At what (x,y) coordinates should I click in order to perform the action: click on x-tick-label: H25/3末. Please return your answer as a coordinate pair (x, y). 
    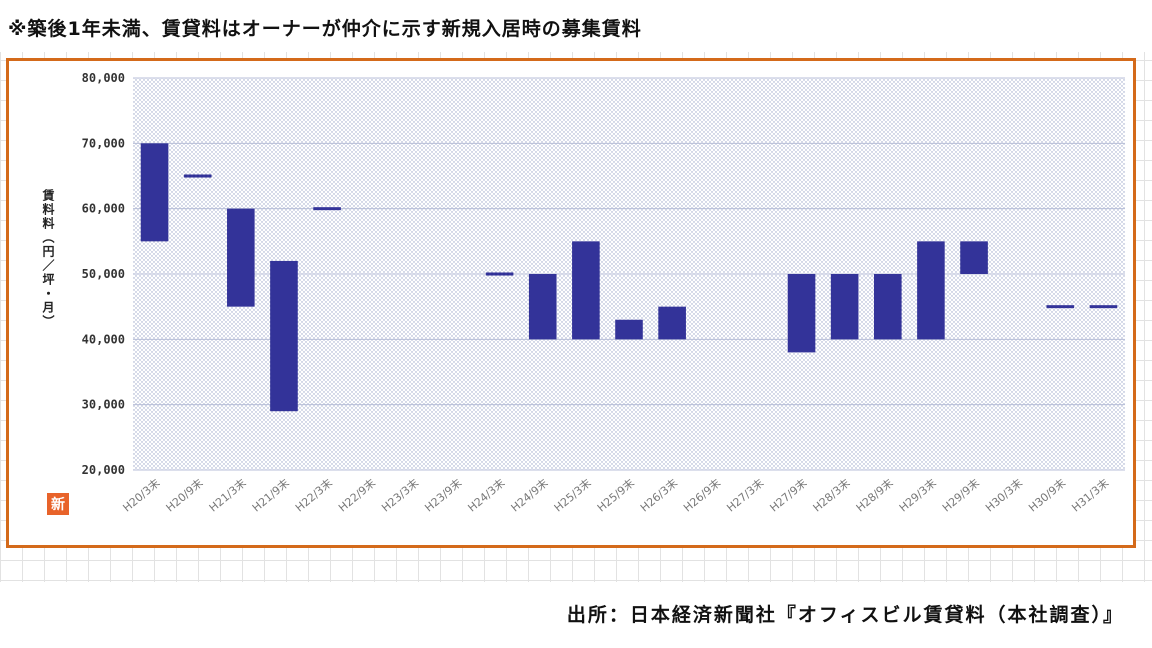
    Looking at the image, I should click on (572, 495).